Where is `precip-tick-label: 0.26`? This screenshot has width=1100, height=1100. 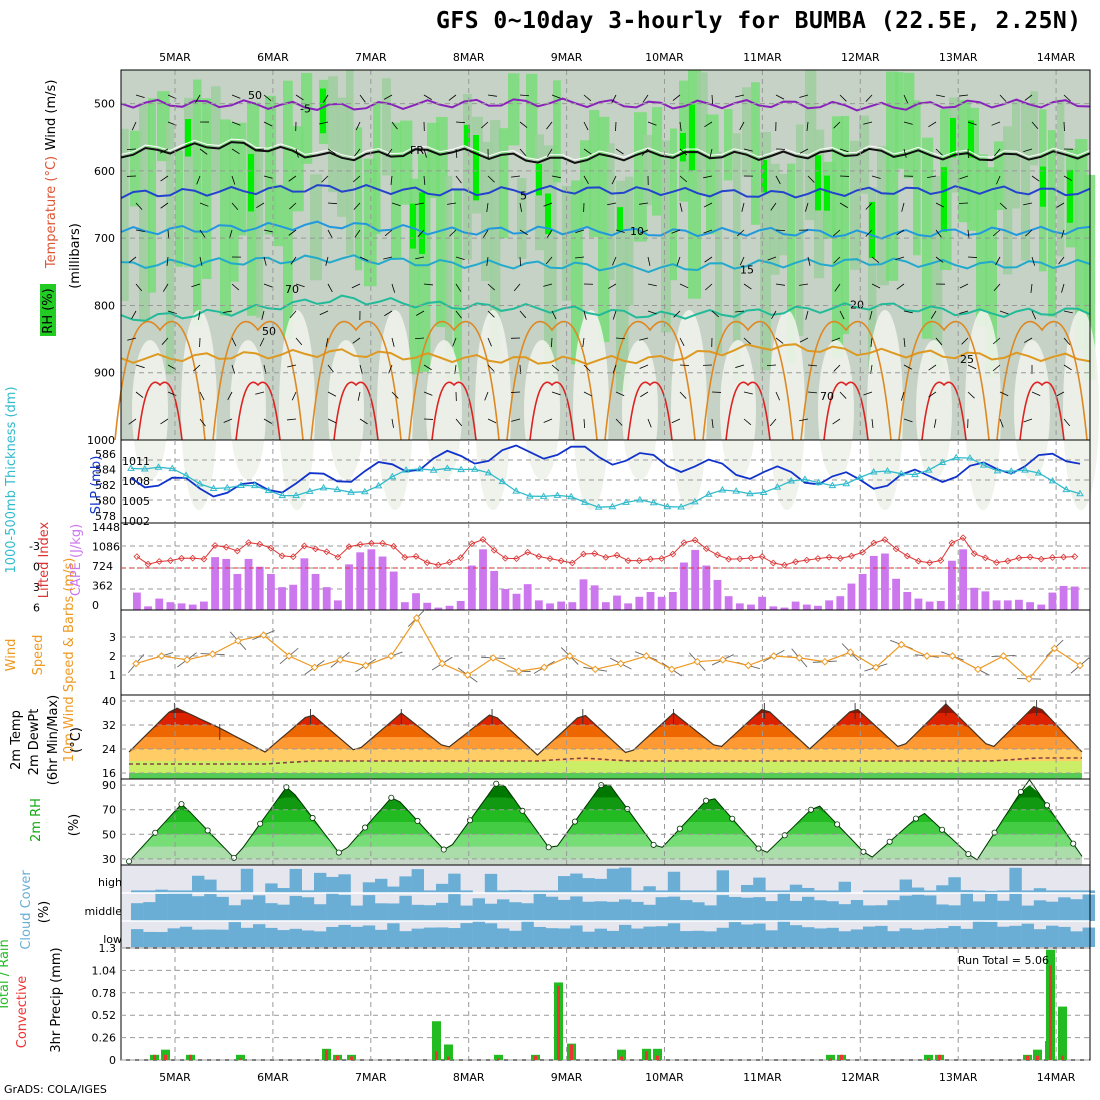 precip-tick-label: 0.26 is located at coordinates (104, 1038).